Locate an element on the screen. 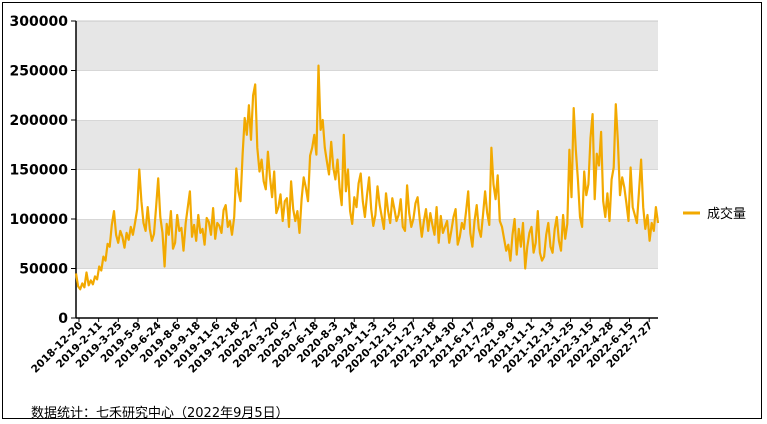 This screenshot has width=767, height=424. y-axis-ticks: 0 50000 100000 150000 200000 250000 300000 is located at coordinates (43, 170).